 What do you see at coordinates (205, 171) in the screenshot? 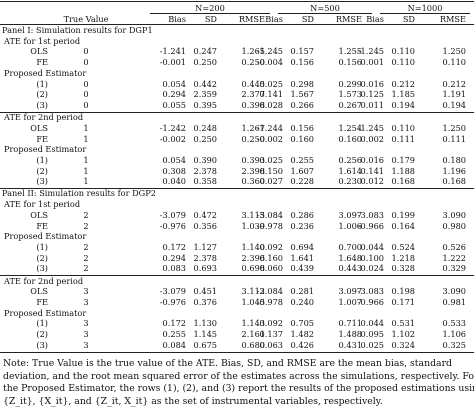
I see `value-cell: 2.378` at bounding box center [205, 171].